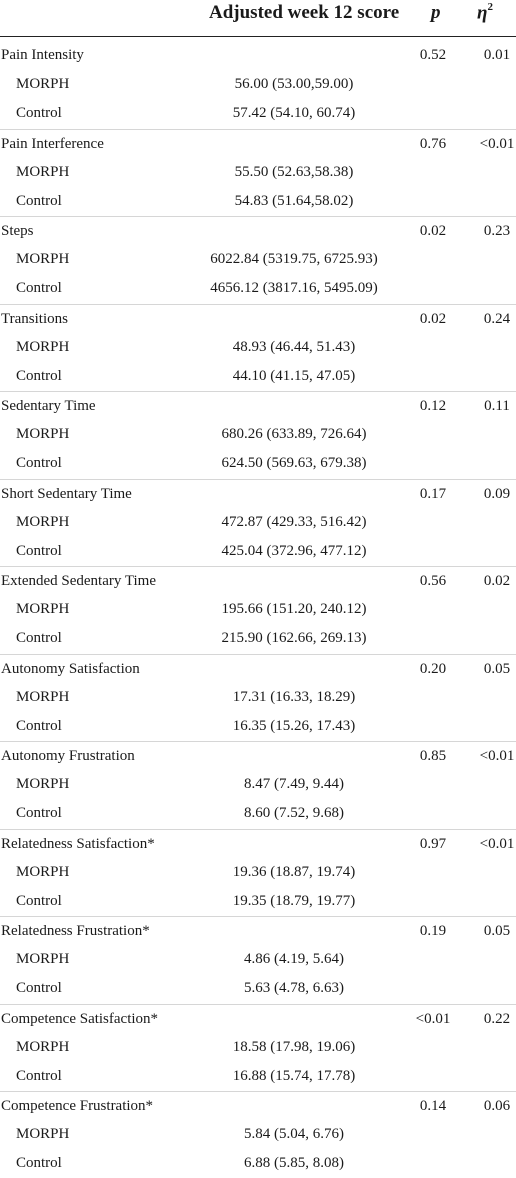  I want to click on adjusted-score: 16.35 (15.26, 17.43), so click(294, 725).